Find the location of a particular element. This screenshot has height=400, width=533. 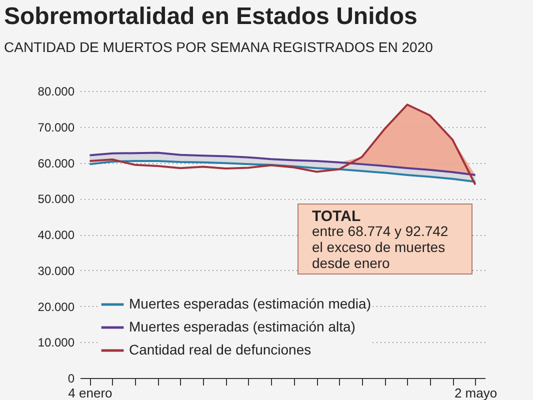

legend-label: Cantidad real de defunciones is located at coordinates (220, 350).